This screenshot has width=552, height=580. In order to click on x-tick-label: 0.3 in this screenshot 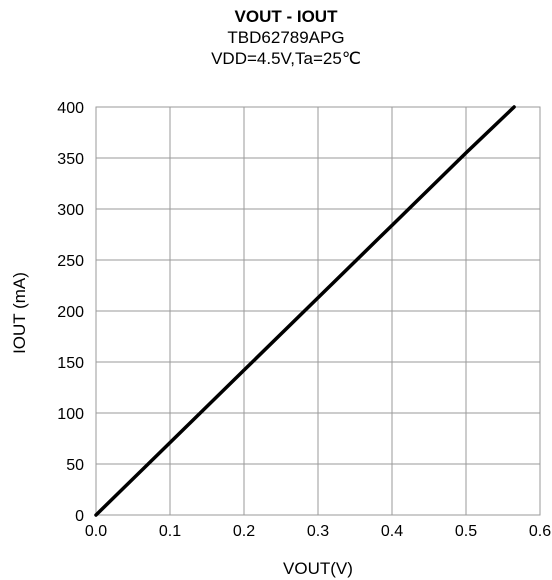, I will do `click(318, 531)`.